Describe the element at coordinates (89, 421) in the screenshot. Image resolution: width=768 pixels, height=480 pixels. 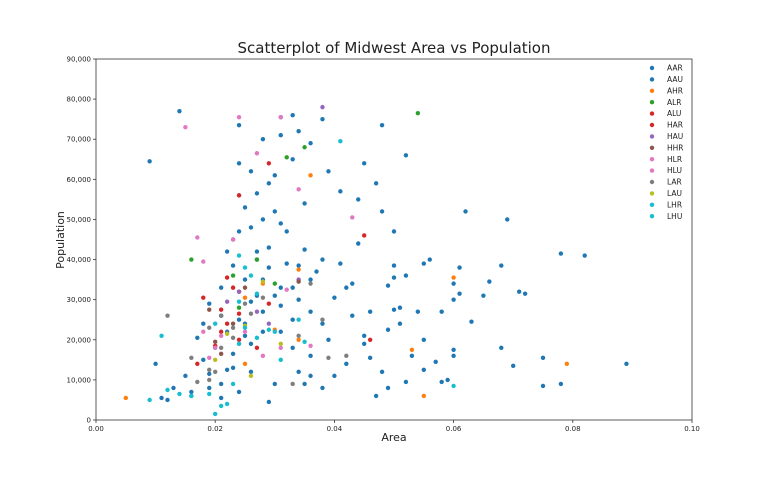
I see `y-tick-label: 0` at that location.